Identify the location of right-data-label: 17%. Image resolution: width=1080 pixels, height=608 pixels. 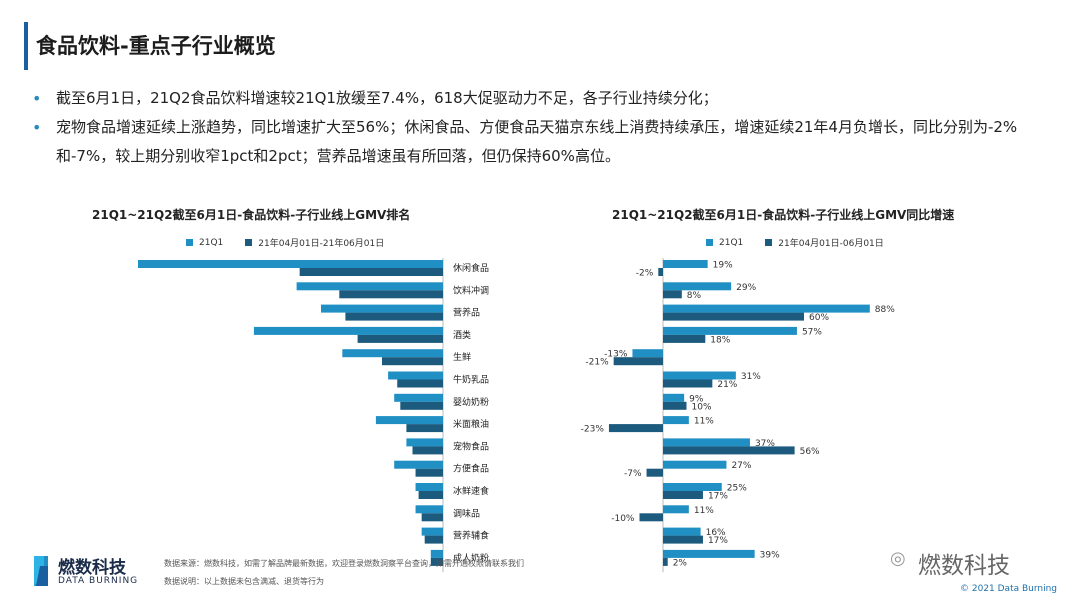
(718, 497).